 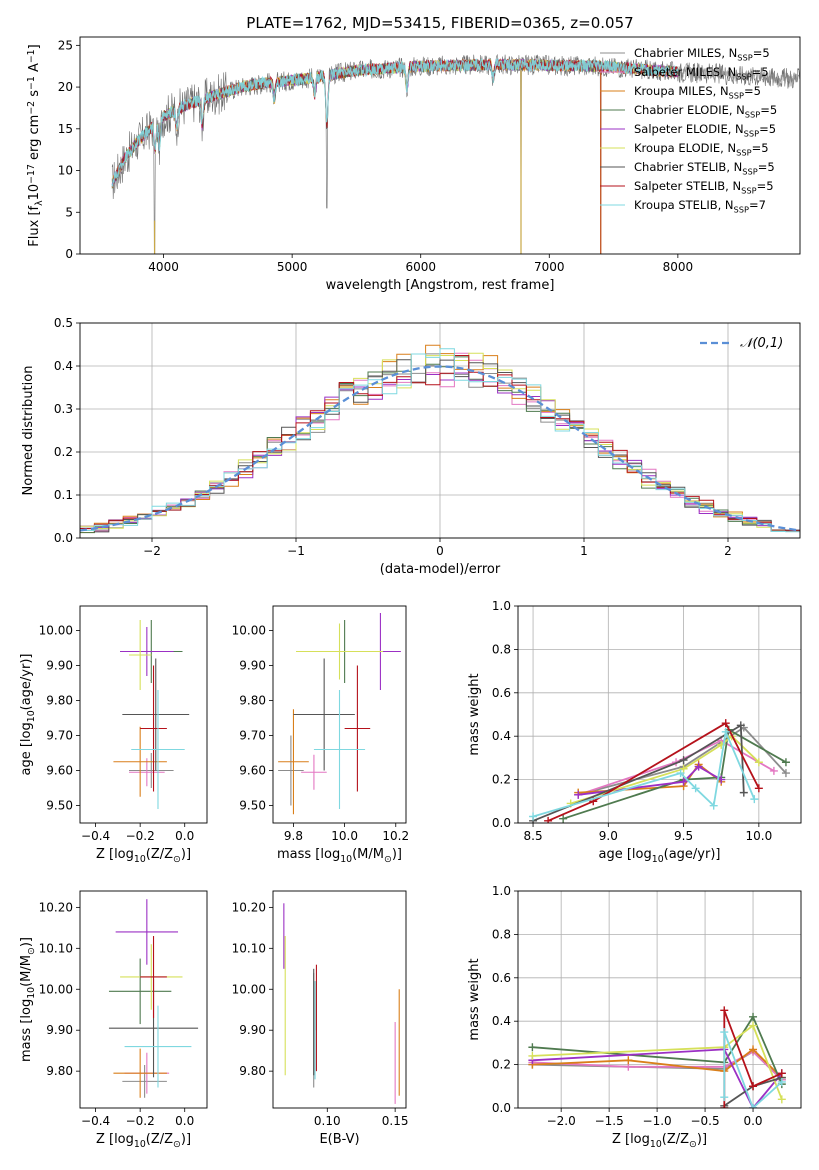 I want to click on y-tick-label: 20, so click(x=65, y=87).